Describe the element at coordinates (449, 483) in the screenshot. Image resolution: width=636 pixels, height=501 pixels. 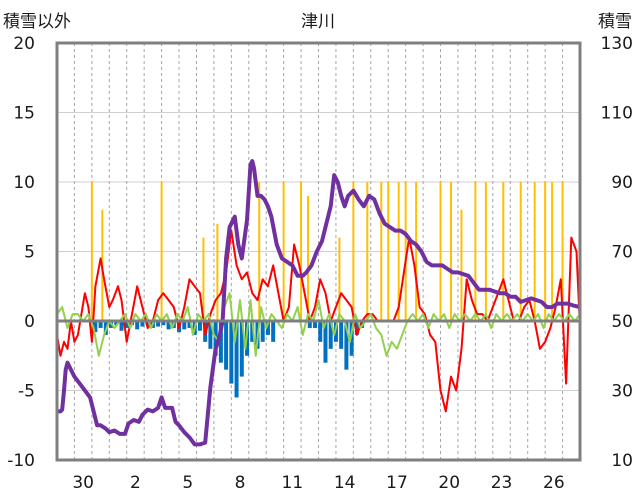
I see `x-tick-label: 20` at that location.